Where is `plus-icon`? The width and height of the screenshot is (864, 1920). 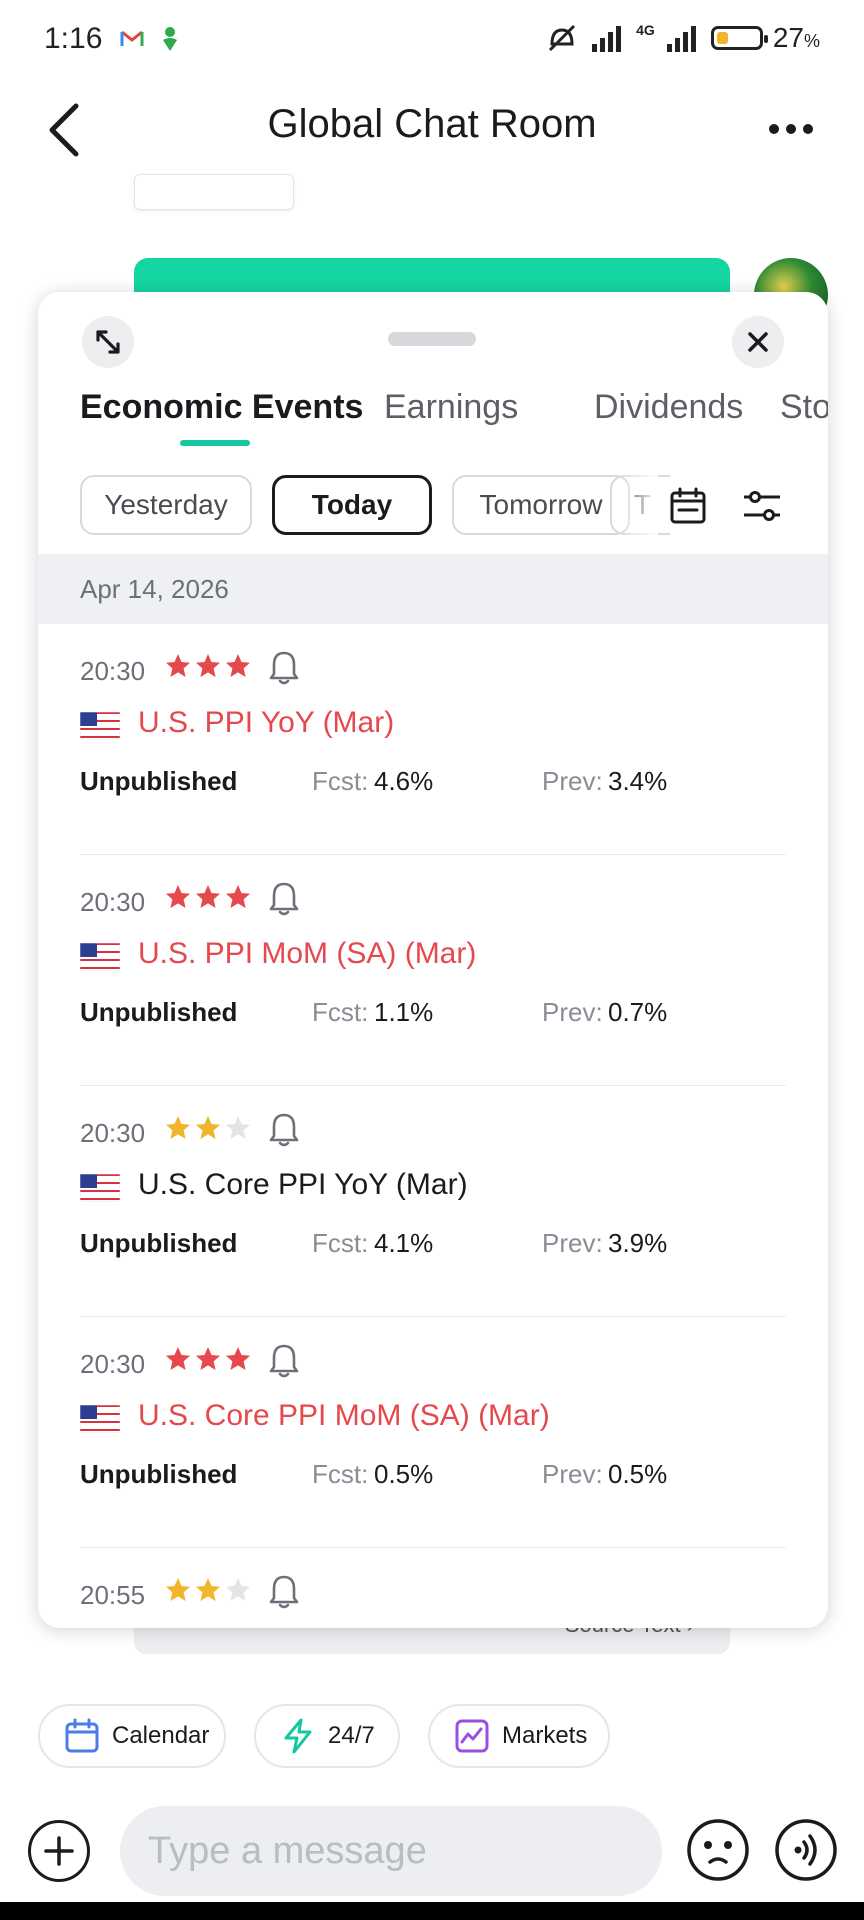
plus-icon is located at coordinates (59, 1851).